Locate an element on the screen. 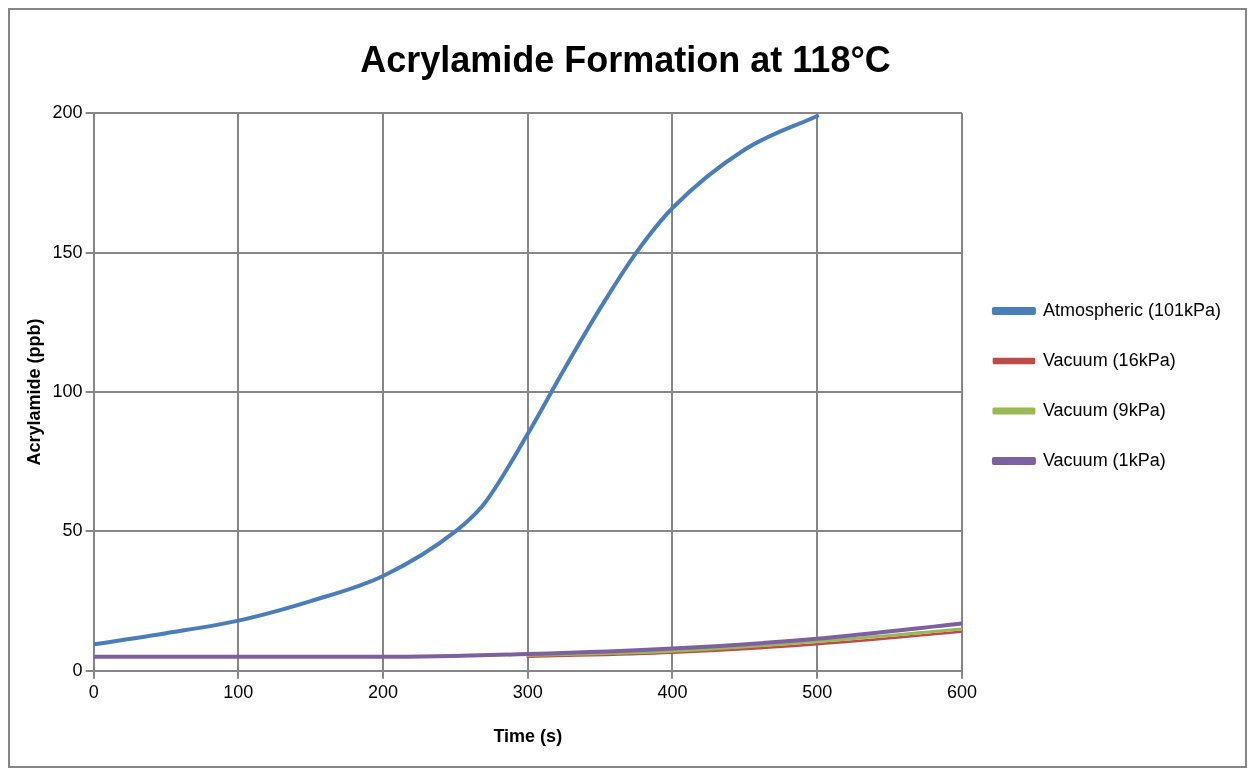 This screenshot has width=1255, height=776. y-tick-label: 50 is located at coordinates (72, 530).